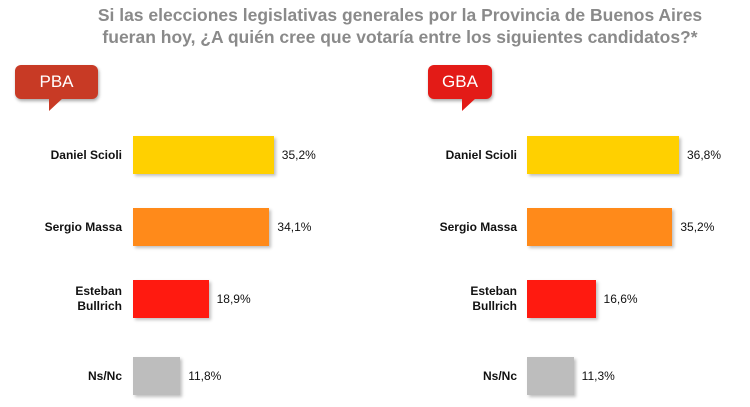 Image resolution: width=750 pixels, height=407 pixels. Describe the element at coordinates (56, 88) in the screenshot. I see `panel-badge-pba: PBA` at that location.